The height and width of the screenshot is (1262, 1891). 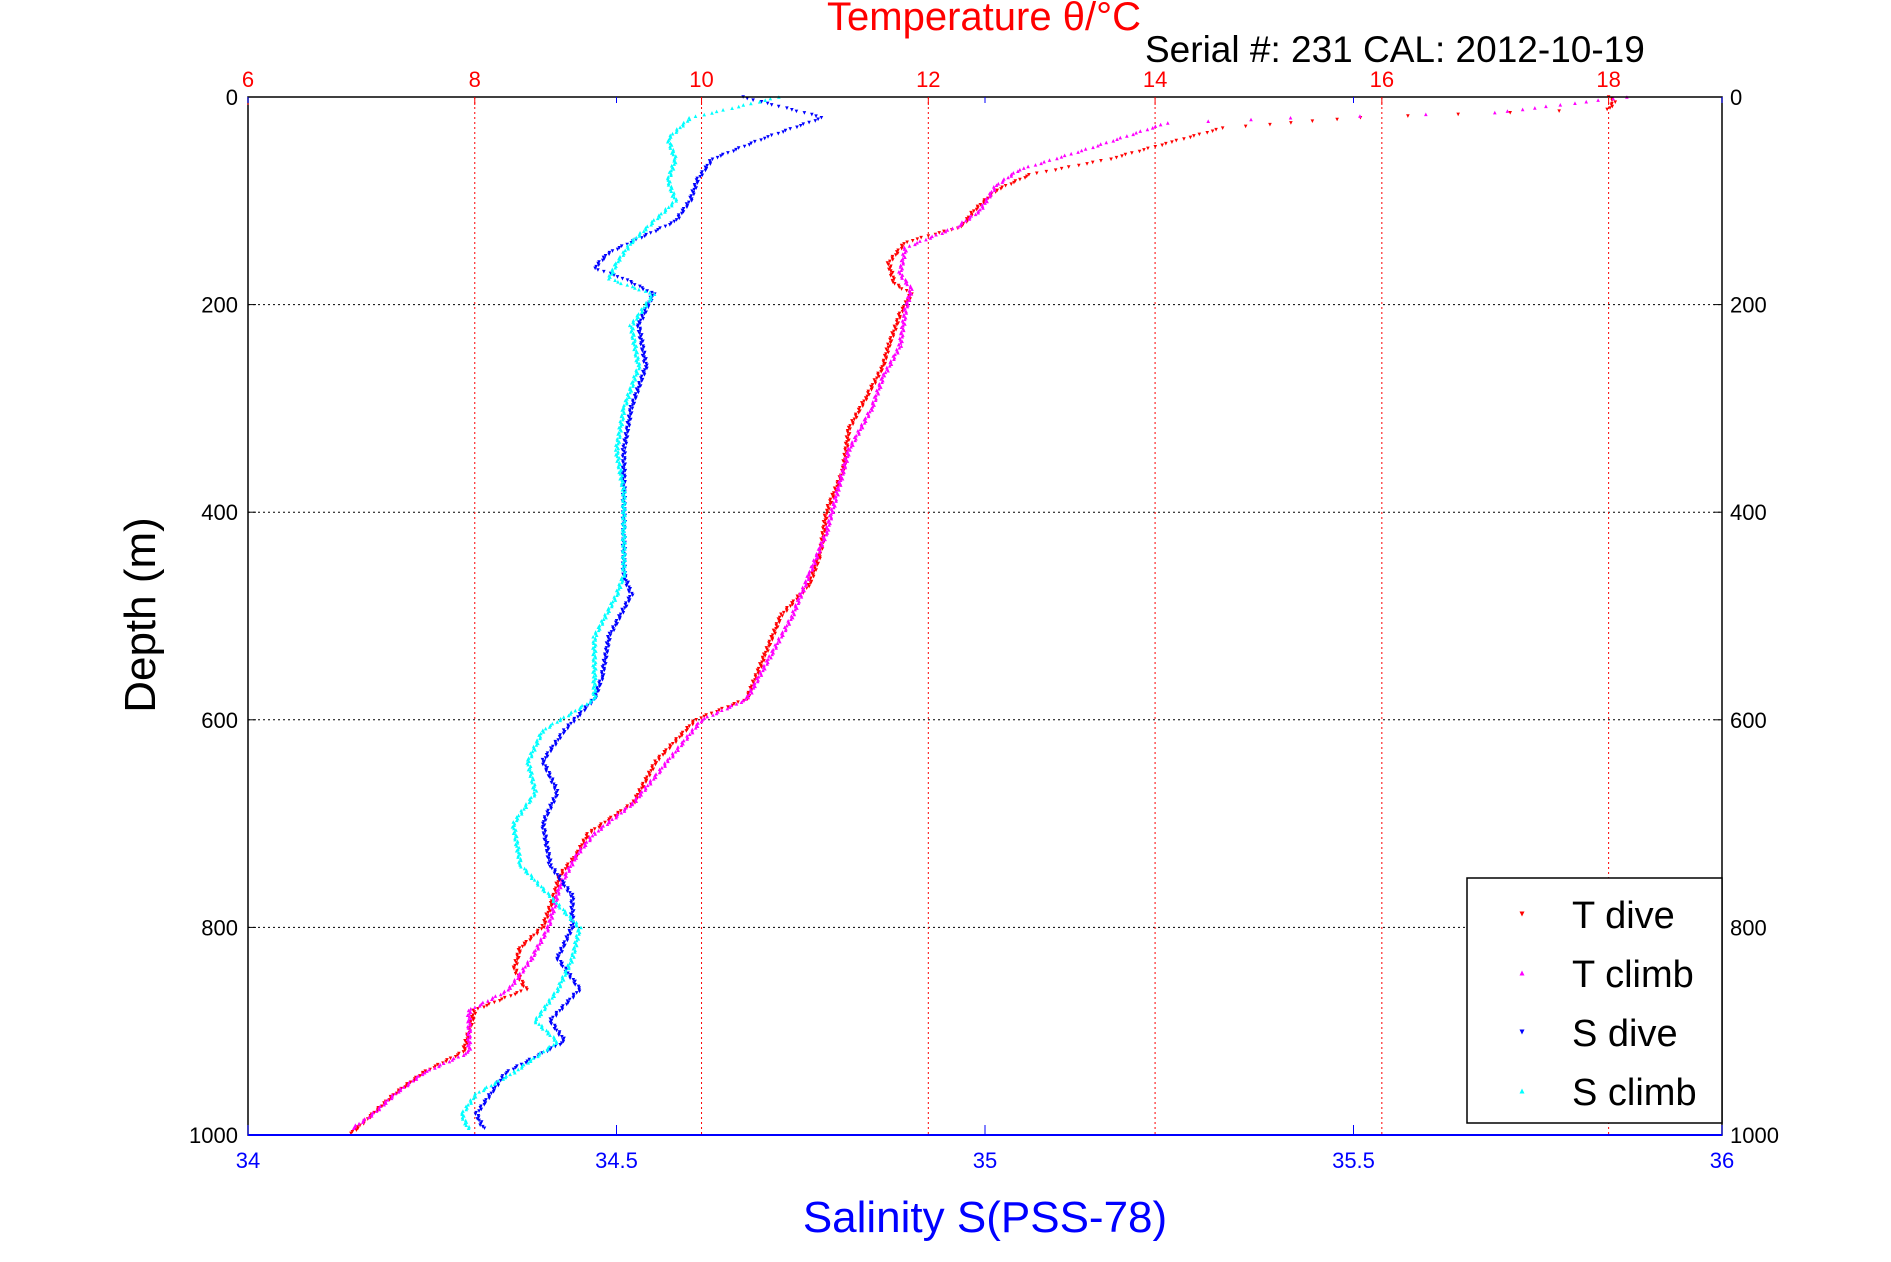 I want to click on legend: T dive T climb S dive S climb, so click(x=1594, y=1000).